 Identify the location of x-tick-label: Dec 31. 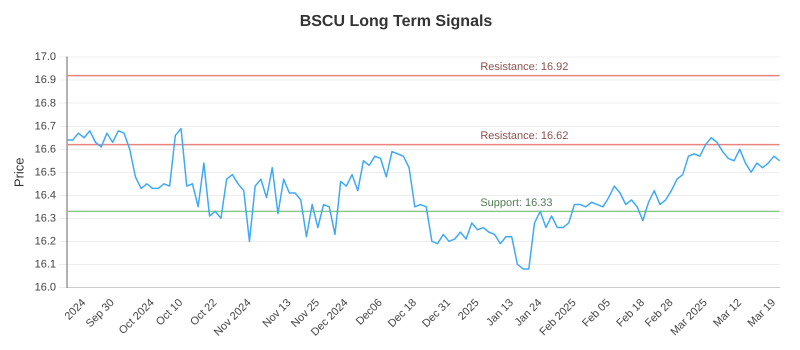
(437, 313).